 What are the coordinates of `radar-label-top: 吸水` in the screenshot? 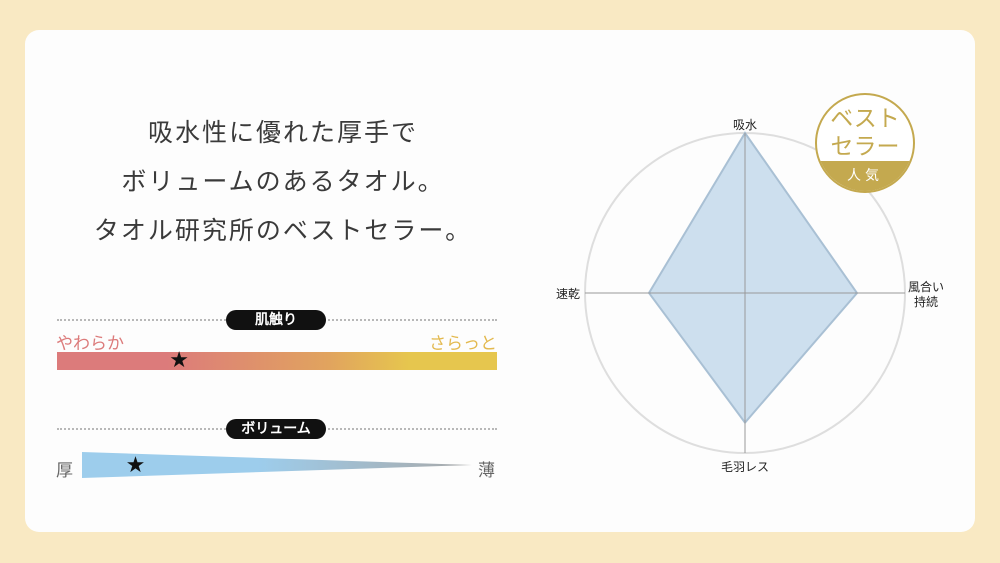 It's located at (745, 125).